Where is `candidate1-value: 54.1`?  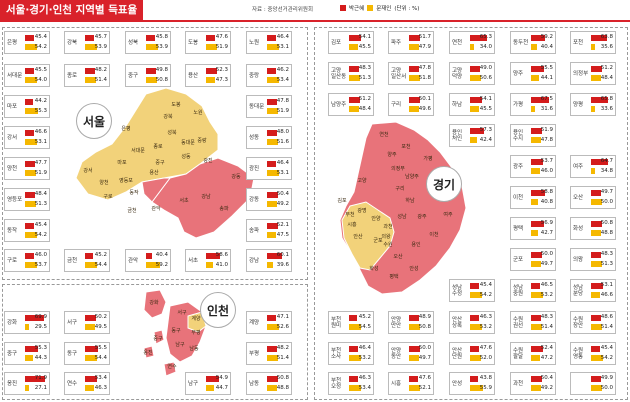
candidate1-value: 54.1 is located at coordinates (364, 37).